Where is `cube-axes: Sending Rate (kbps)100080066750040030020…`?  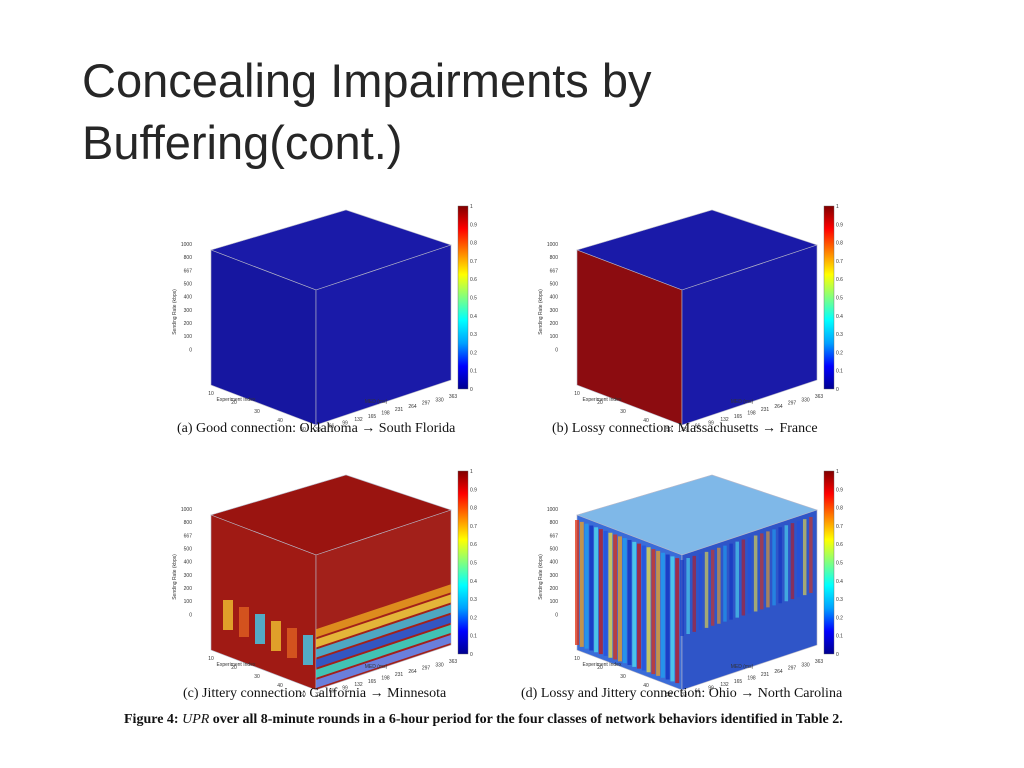 cube-axes: Sending Rate (kbps)100080066750040030020… is located at coordinates (314, 337).